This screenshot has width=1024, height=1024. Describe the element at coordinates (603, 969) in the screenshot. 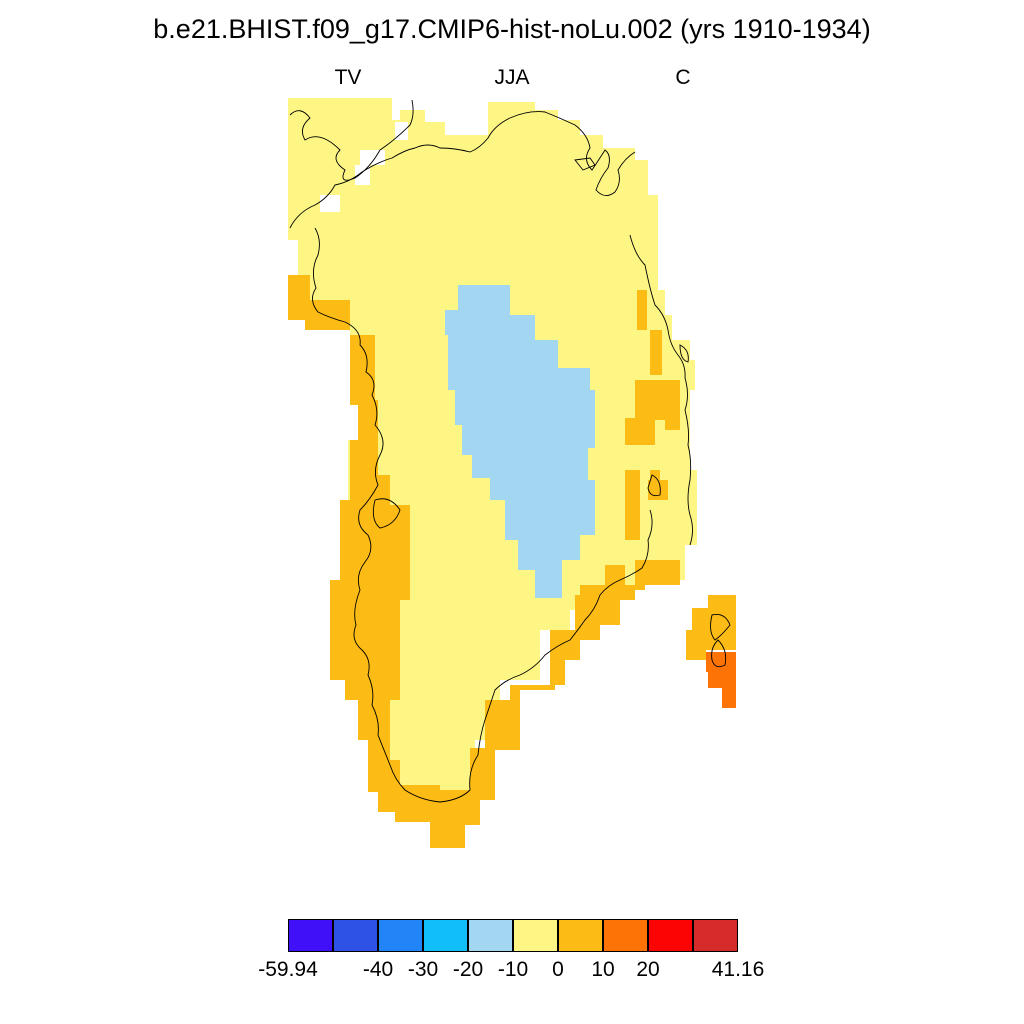

I see `colorbar-tick-label: 10` at that location.